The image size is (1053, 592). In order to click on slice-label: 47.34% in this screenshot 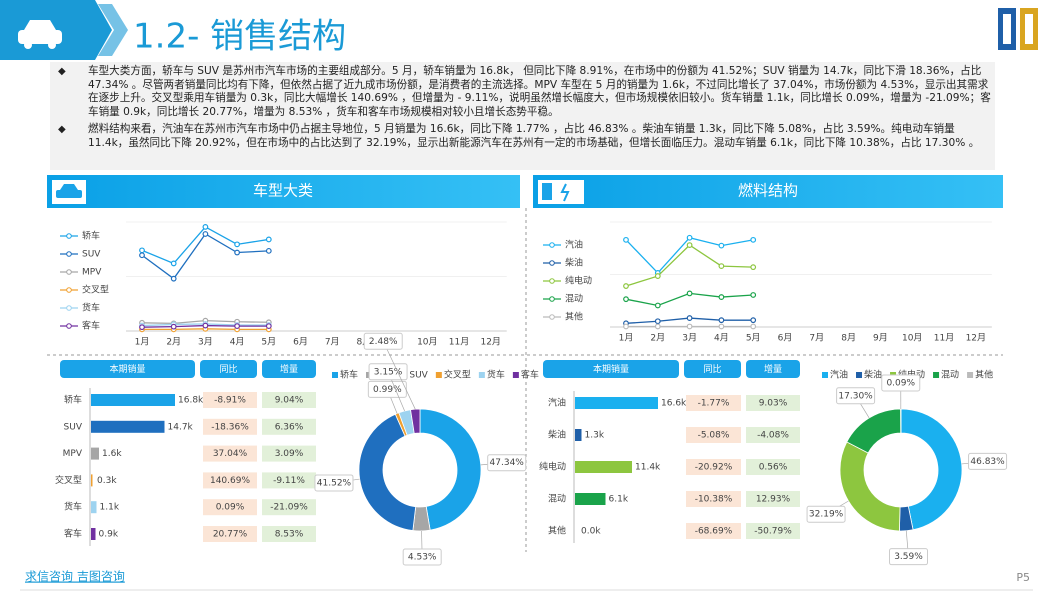, I will do `click(507, 463)`.